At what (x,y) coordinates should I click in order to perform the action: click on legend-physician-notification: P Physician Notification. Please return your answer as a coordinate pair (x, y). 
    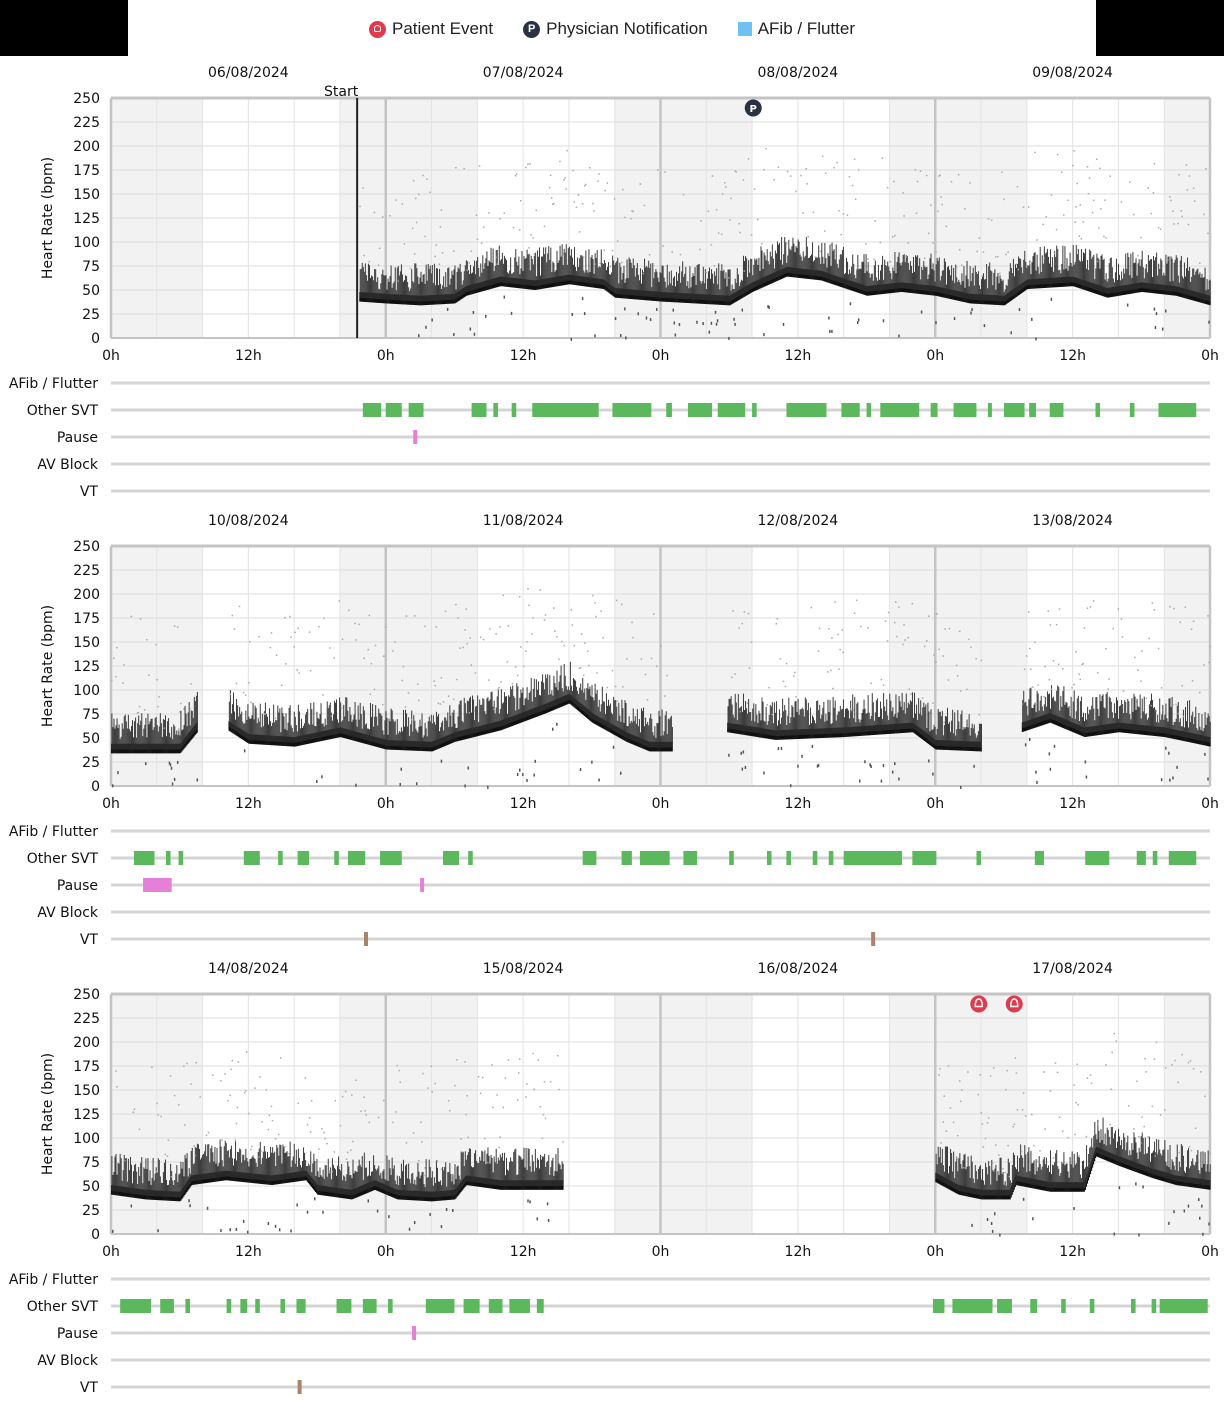
    Looking at the image, I should click on (615, 29).